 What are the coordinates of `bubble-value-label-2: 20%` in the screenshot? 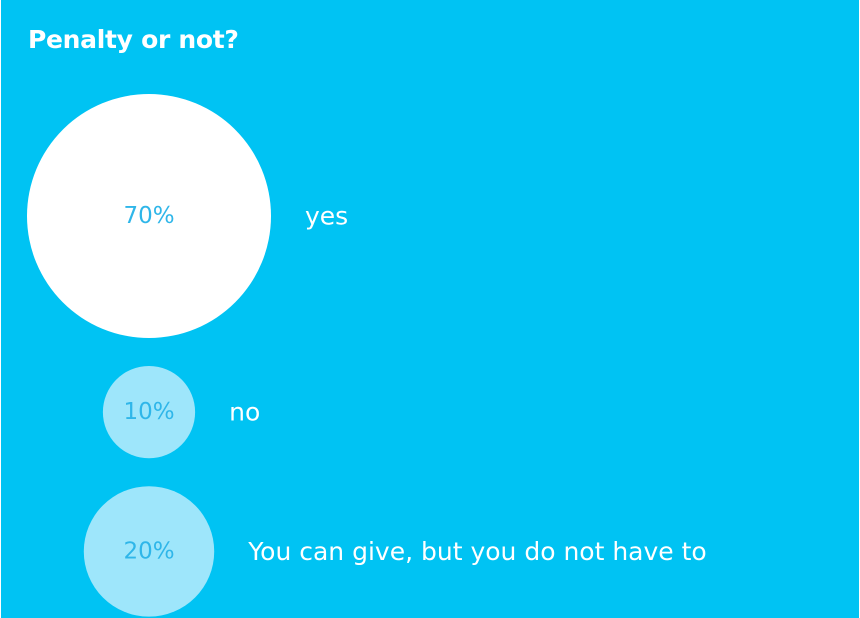 It's located at (148, 551).